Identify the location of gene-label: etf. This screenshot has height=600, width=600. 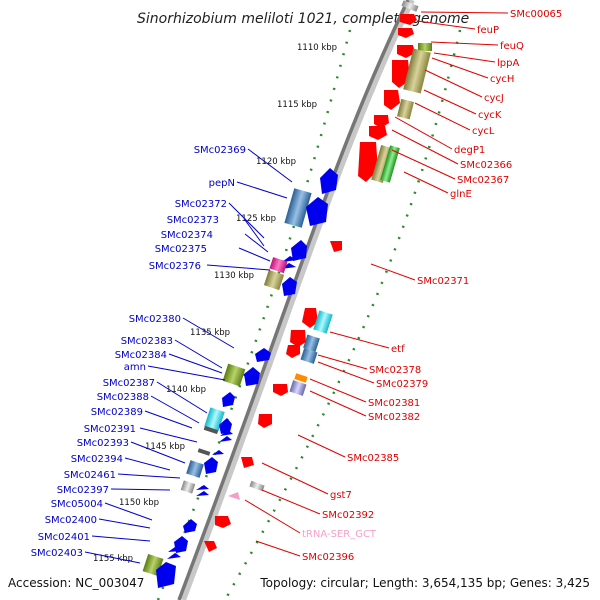
(398, 349).